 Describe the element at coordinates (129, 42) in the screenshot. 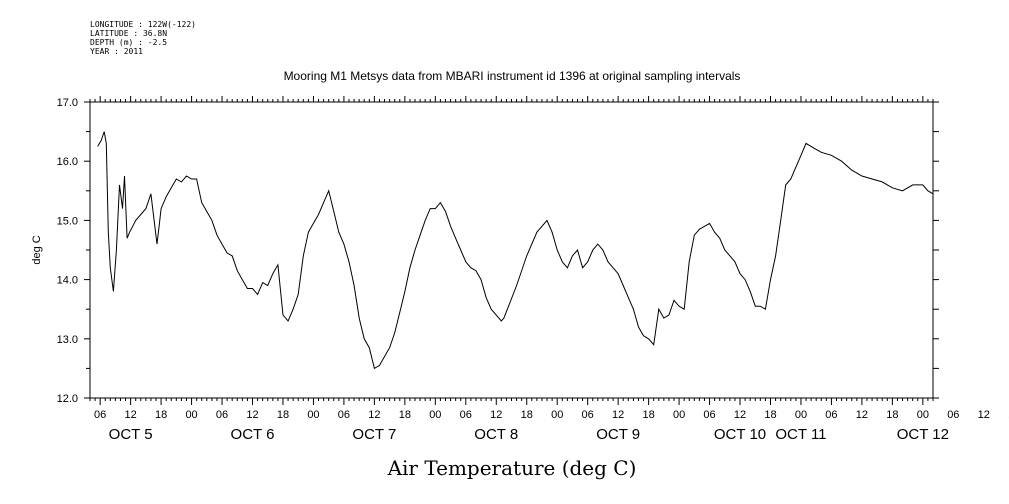

I see `depth-label: DEPTH (m) : -2.5` at that location.